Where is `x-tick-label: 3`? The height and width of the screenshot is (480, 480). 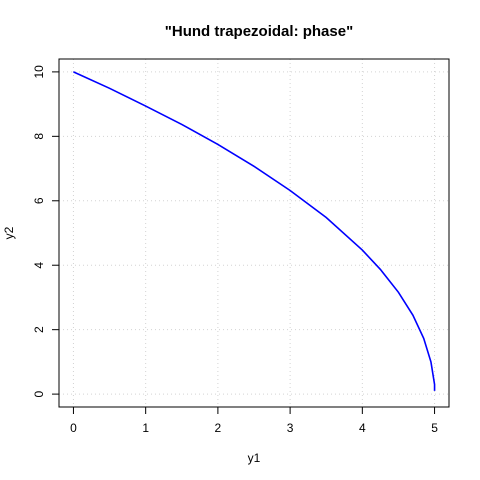 x-tick-label: 3 is located at coordinates (290, 428).